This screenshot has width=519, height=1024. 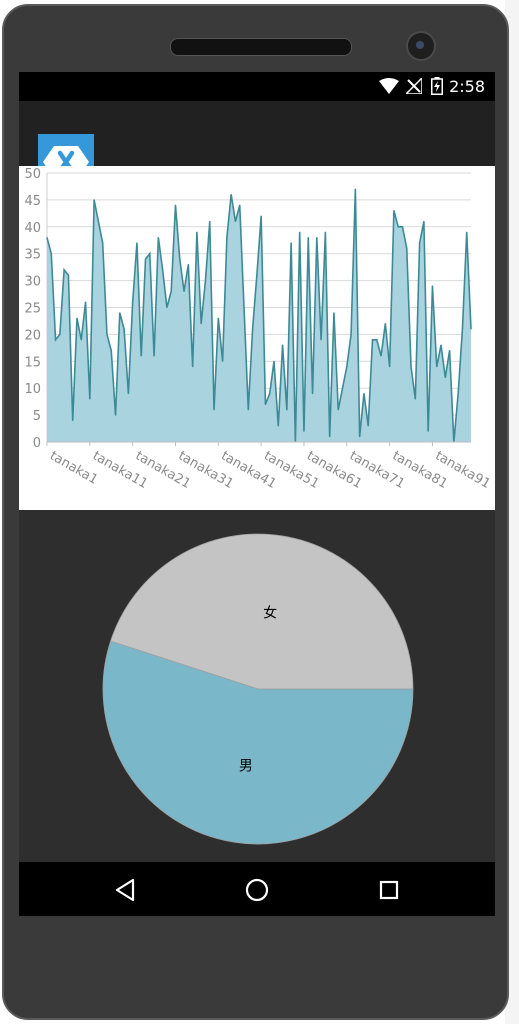 I want to click on y-tick-label: 45, so click(x=32, y=201).